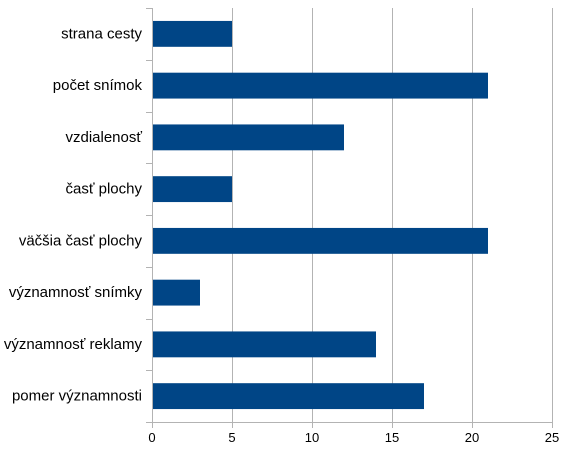 This screenshot has width=566, height=449. Describe the element at coordinates (103, 137) in the screenshot. I see `category-label: vzdialenosť` at that location.